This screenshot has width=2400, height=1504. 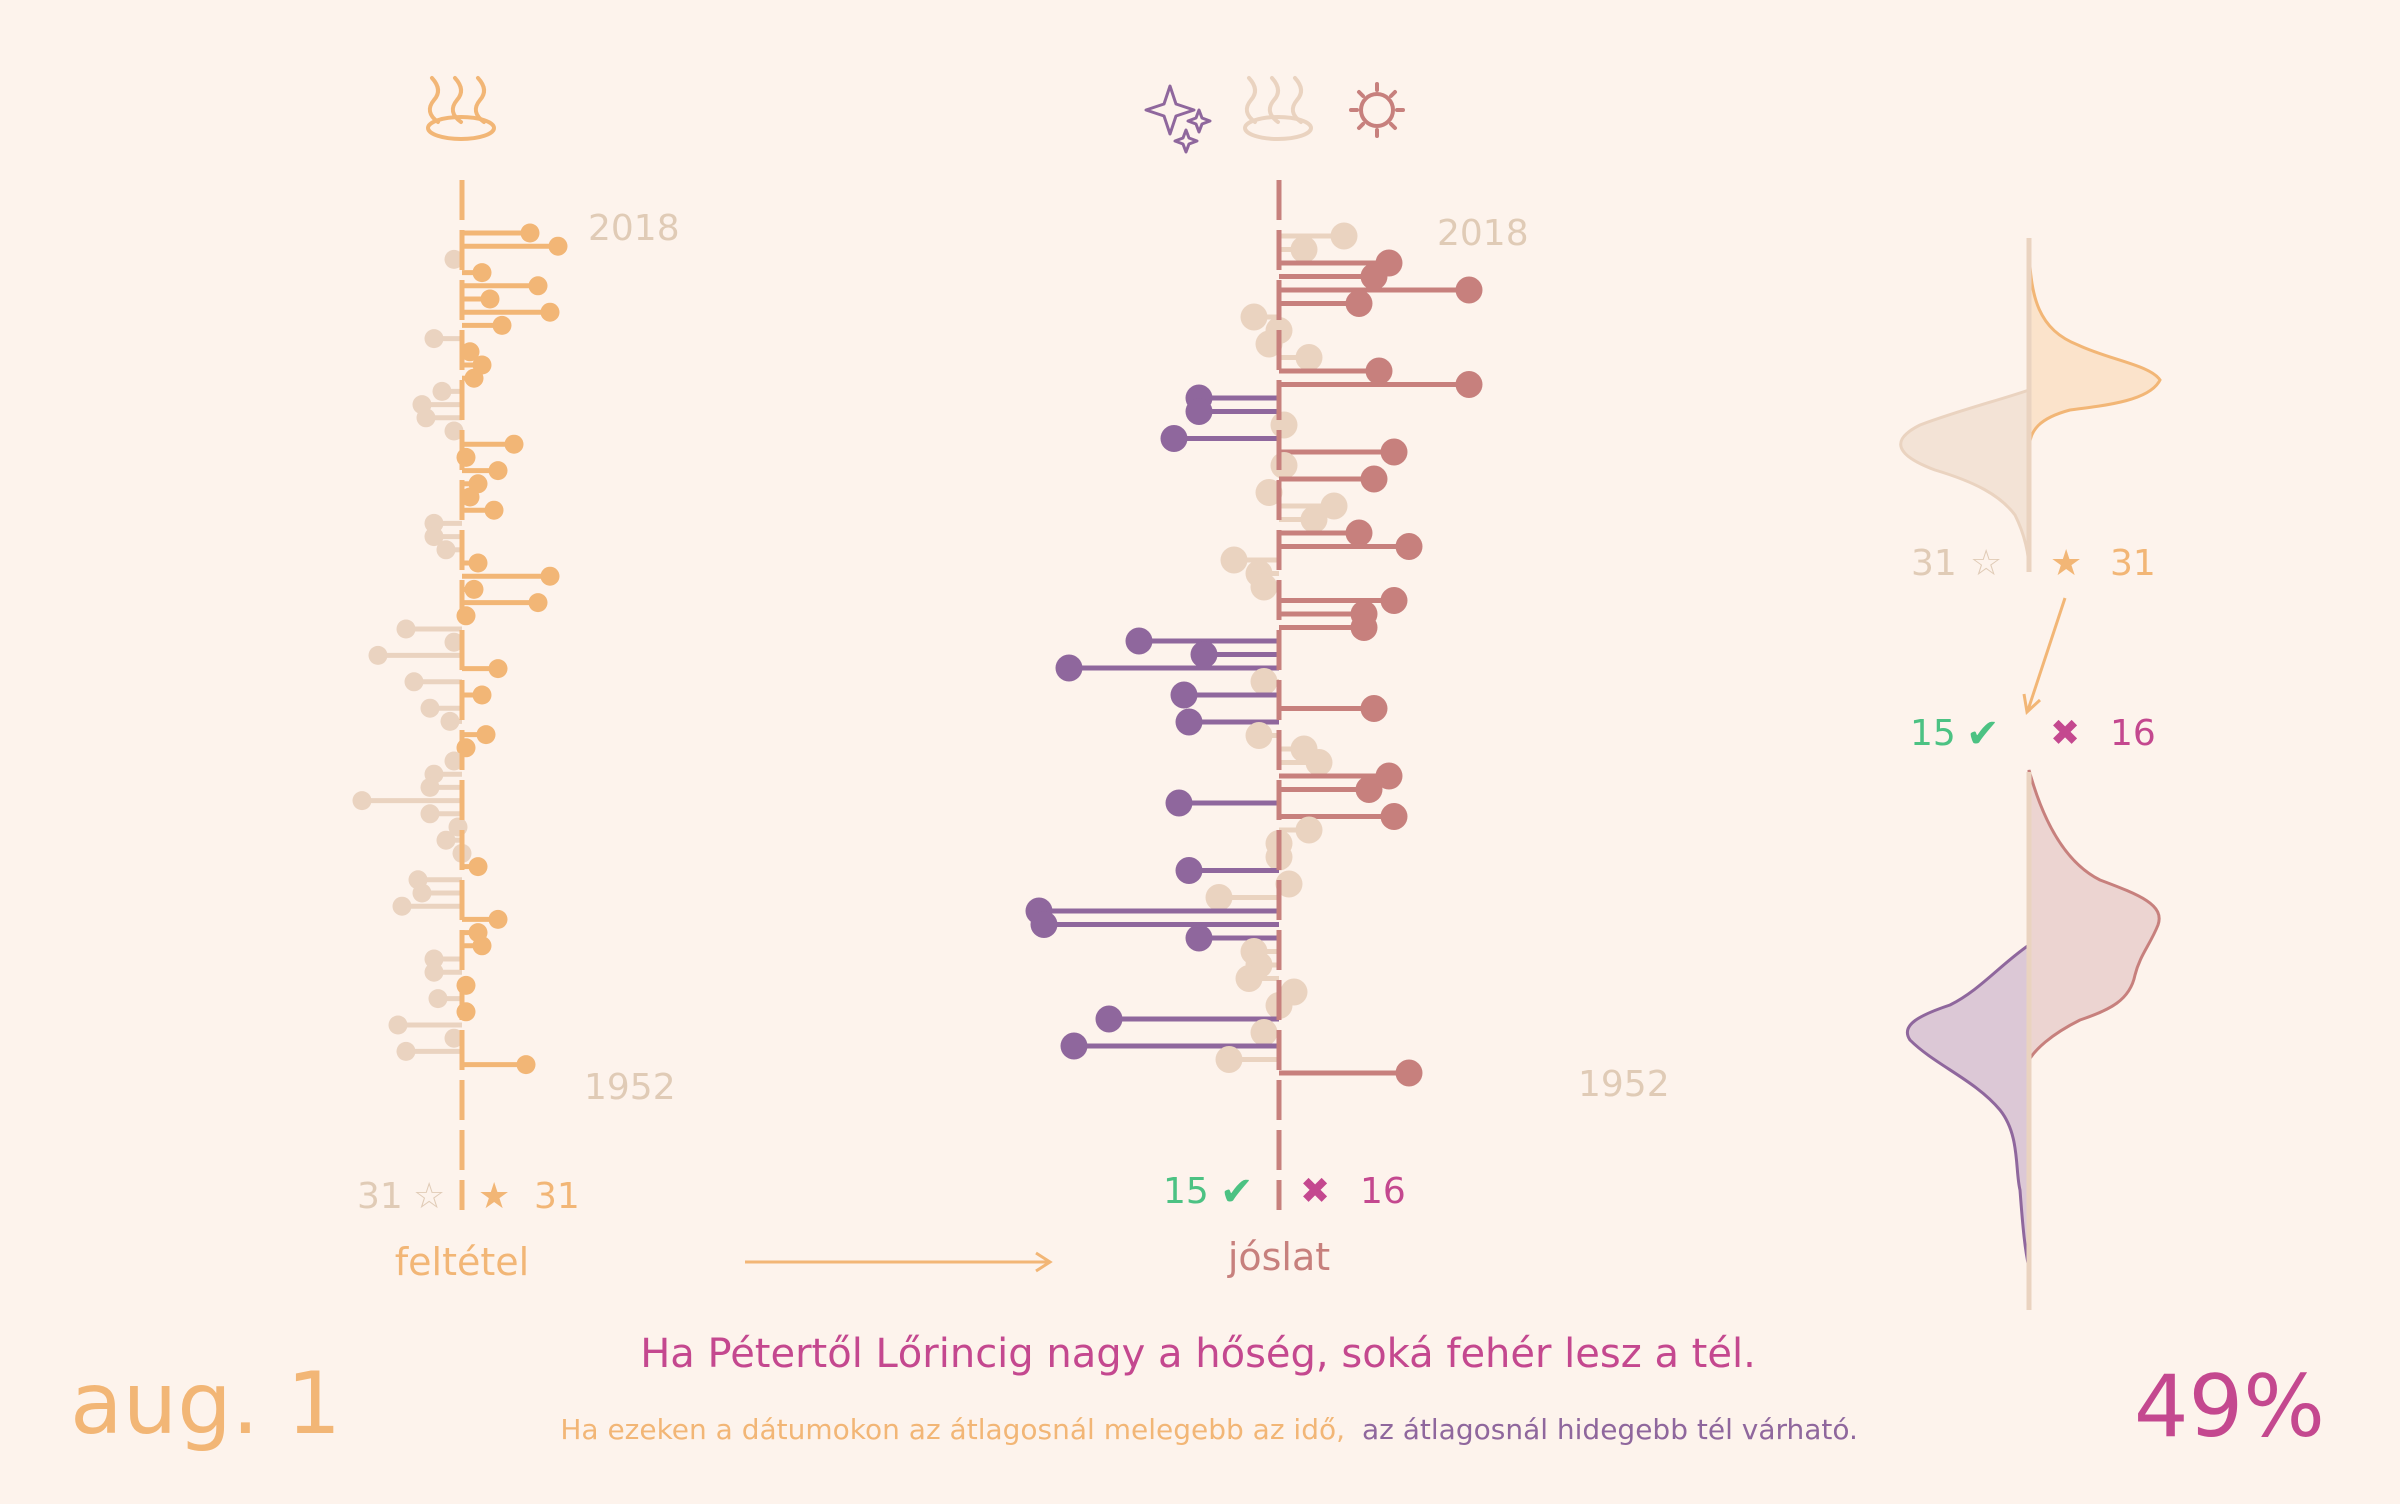 I want to click on subtitle-prediction: az átlagosnál hidegebb tél várható., so click(x=1610, y=1429).